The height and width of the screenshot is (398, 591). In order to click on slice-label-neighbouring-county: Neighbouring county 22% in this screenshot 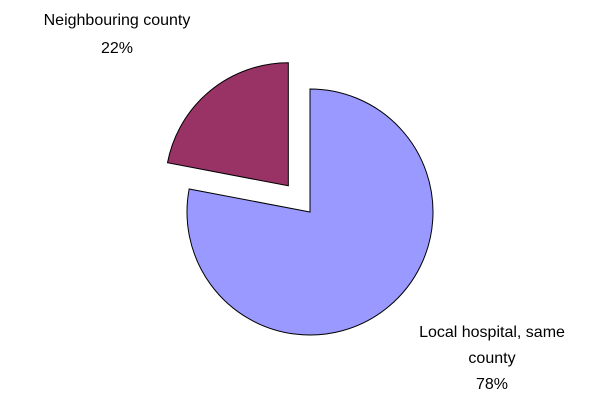, I will do `click(117, 34)`.